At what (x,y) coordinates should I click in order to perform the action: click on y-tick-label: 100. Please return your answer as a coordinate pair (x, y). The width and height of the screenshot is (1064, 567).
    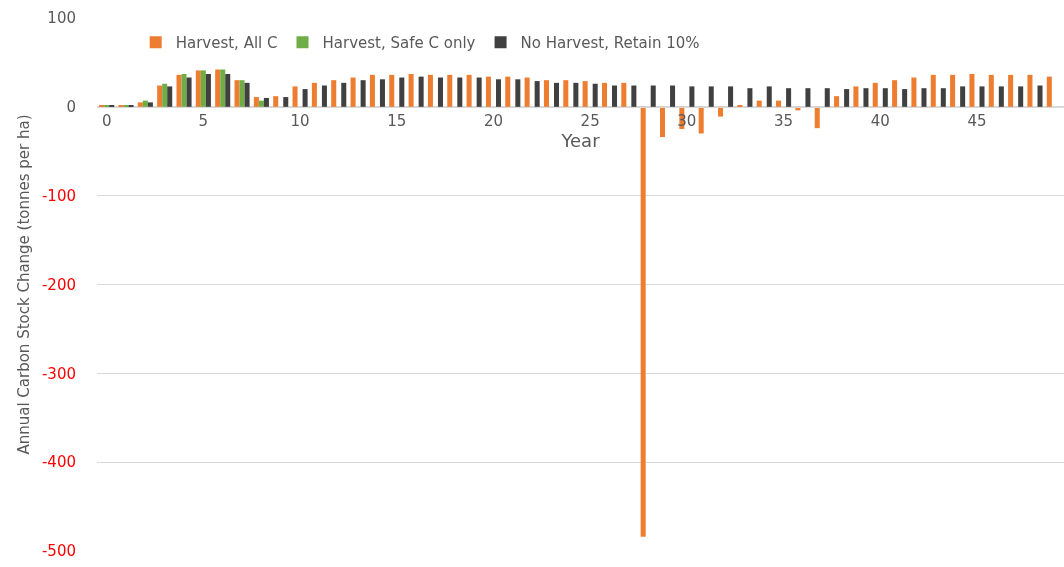
    Looking at the image, I should click on (61, 18).